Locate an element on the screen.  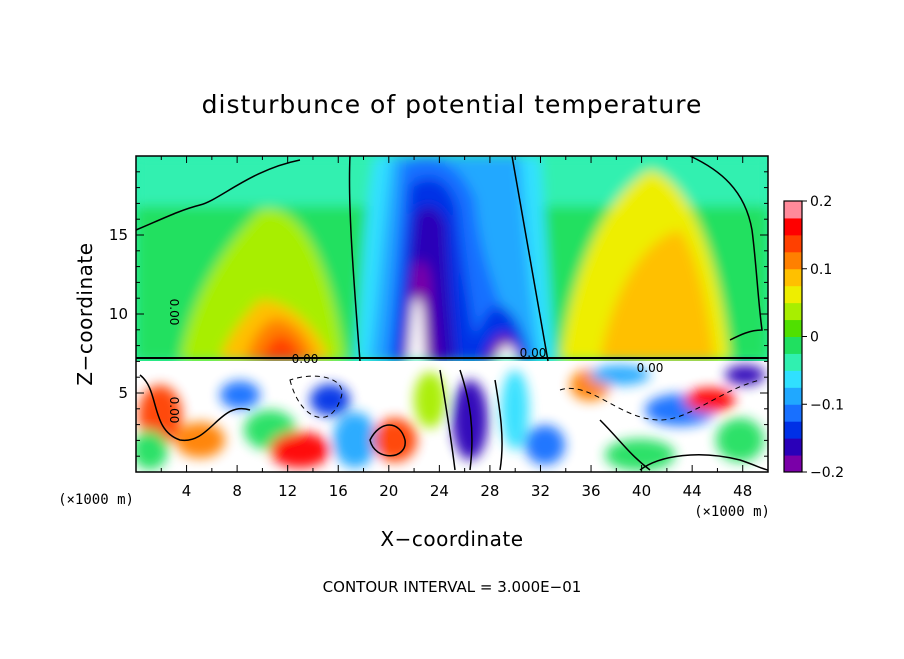
chart-title: disturbunce of potential temperature is located at coordinates (452, 104).